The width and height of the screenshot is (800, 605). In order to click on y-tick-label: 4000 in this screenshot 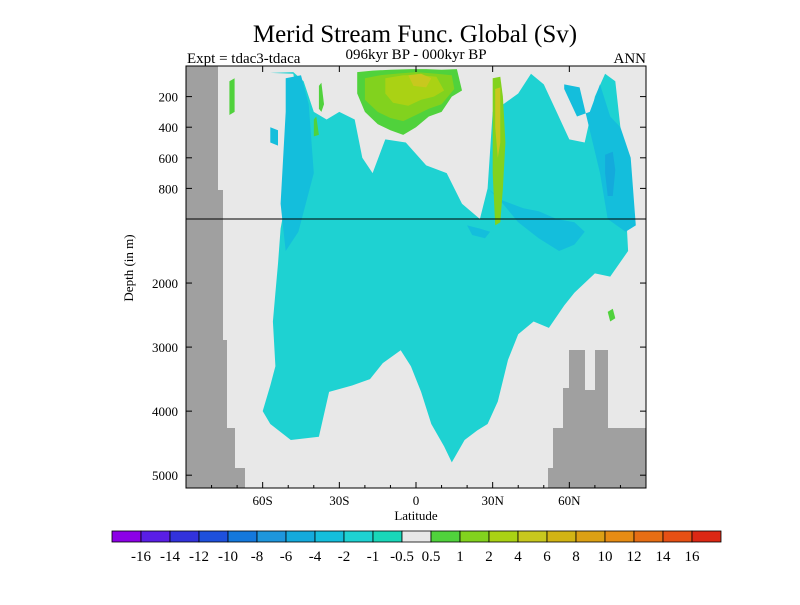, I will do `click(165, 411)`.